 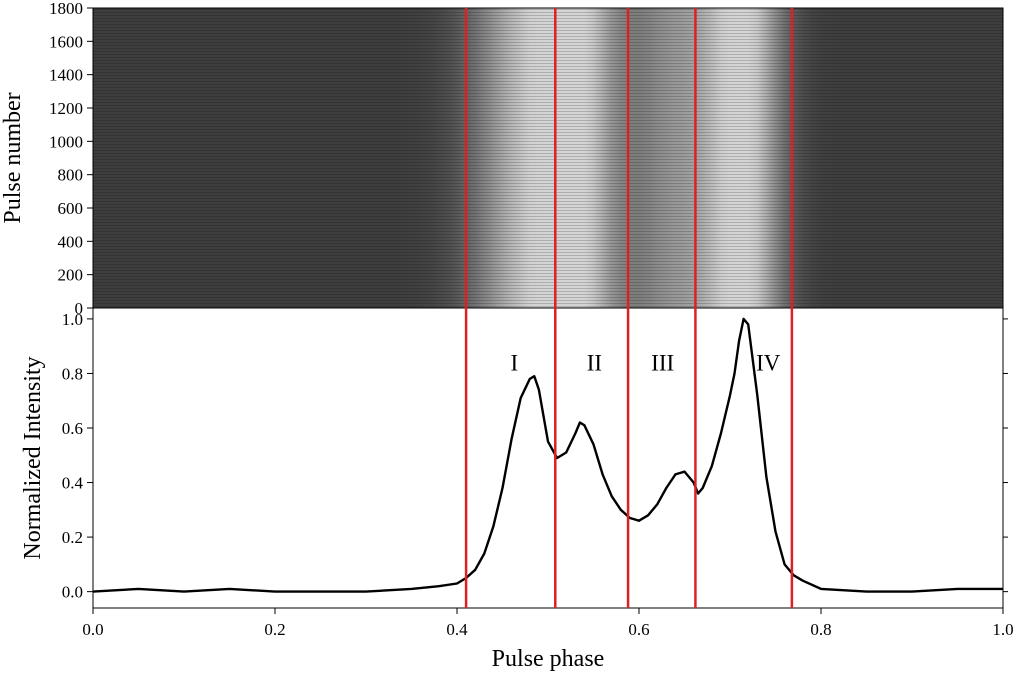 What do you see at coordinates (72, 319) in the screenshot?
I see `y-tick-label: 1.0` at bounding box center [72, 319].